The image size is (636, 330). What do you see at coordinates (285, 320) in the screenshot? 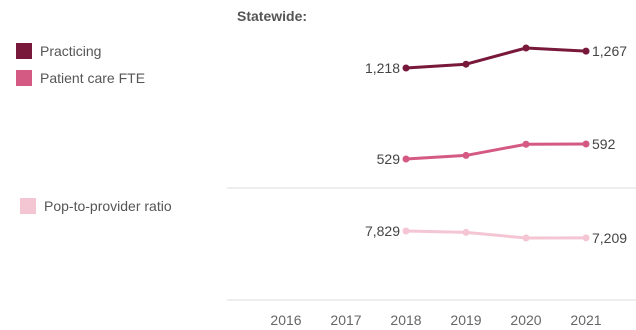
I see `x-tick-label-2016: 2016` at bounding box center [285, 320].